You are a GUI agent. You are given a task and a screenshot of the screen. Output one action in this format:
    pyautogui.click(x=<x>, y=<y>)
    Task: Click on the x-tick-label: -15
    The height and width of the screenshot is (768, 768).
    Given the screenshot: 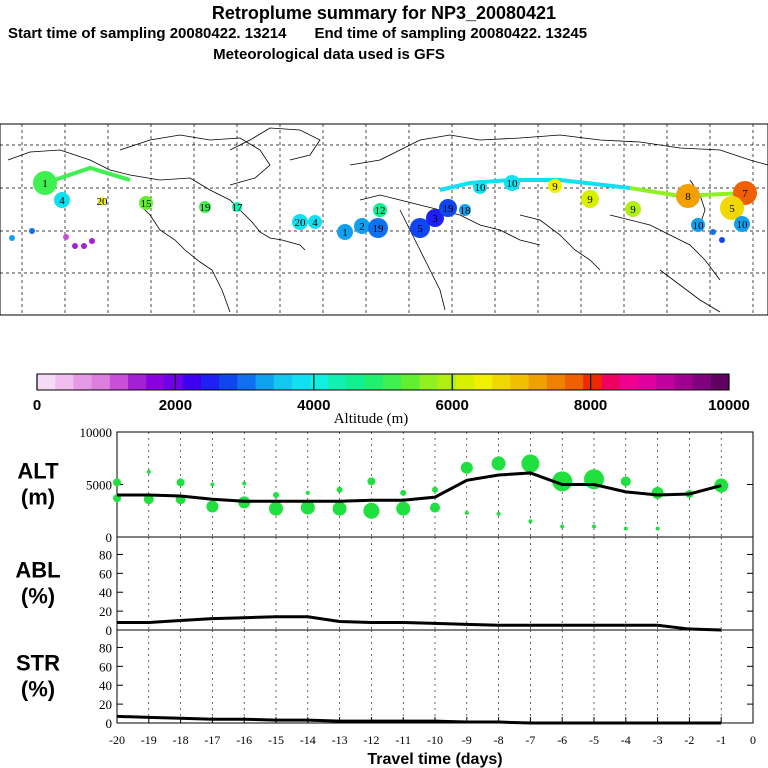 What is the action you would take?
    pyautogui.click(x=276, y=740)
    